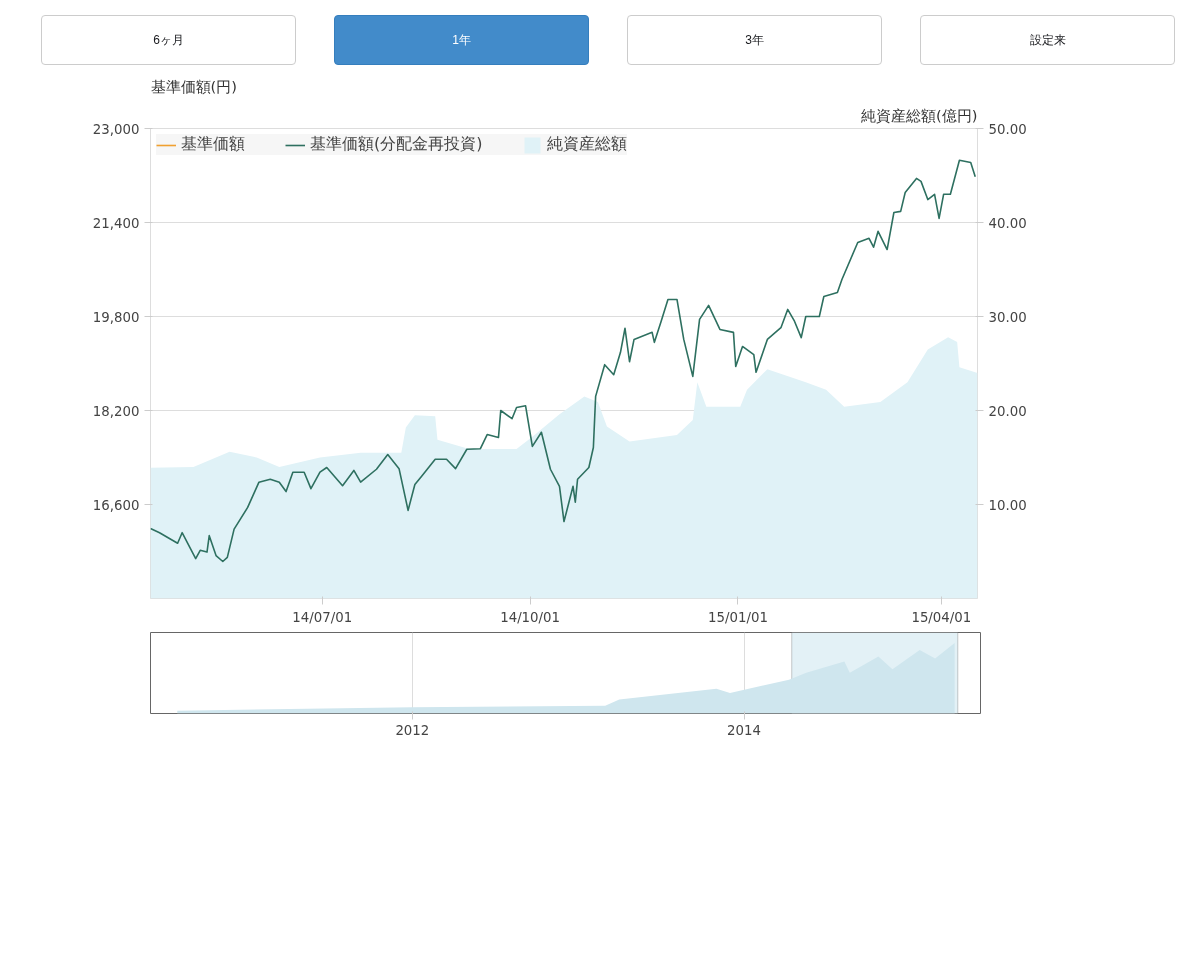  I want to click on x-tick-label: 15/01/01, so click(738, 617).